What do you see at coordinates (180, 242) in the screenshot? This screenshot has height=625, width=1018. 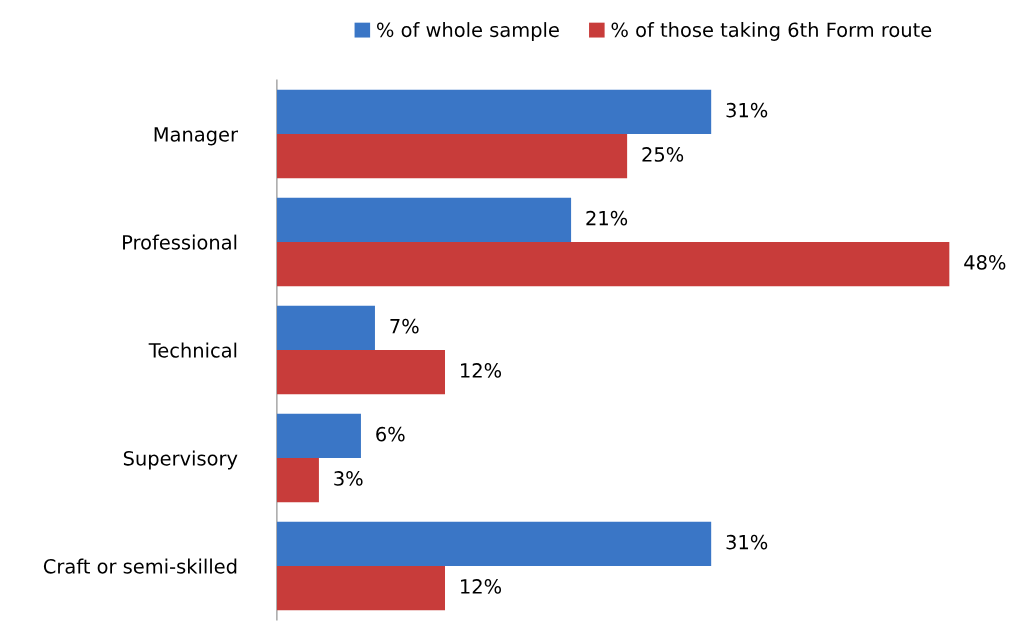 I see `y-tick-label: Professional` at bounding box center [180, 242].